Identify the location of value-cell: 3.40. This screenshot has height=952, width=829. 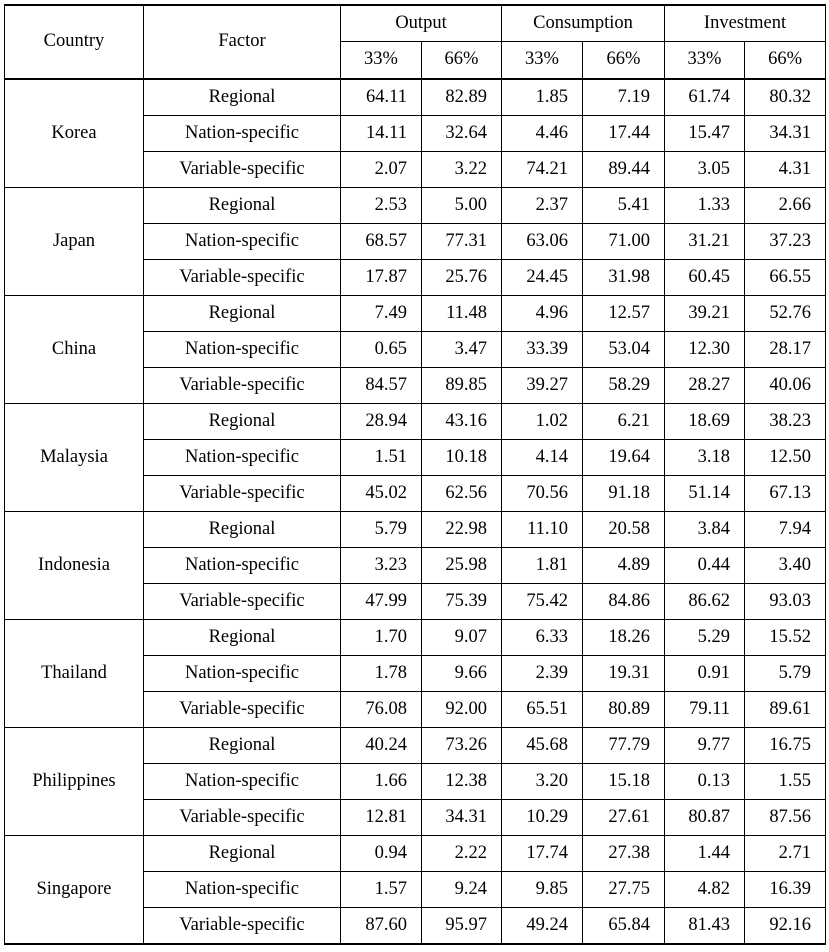
(785, 565).